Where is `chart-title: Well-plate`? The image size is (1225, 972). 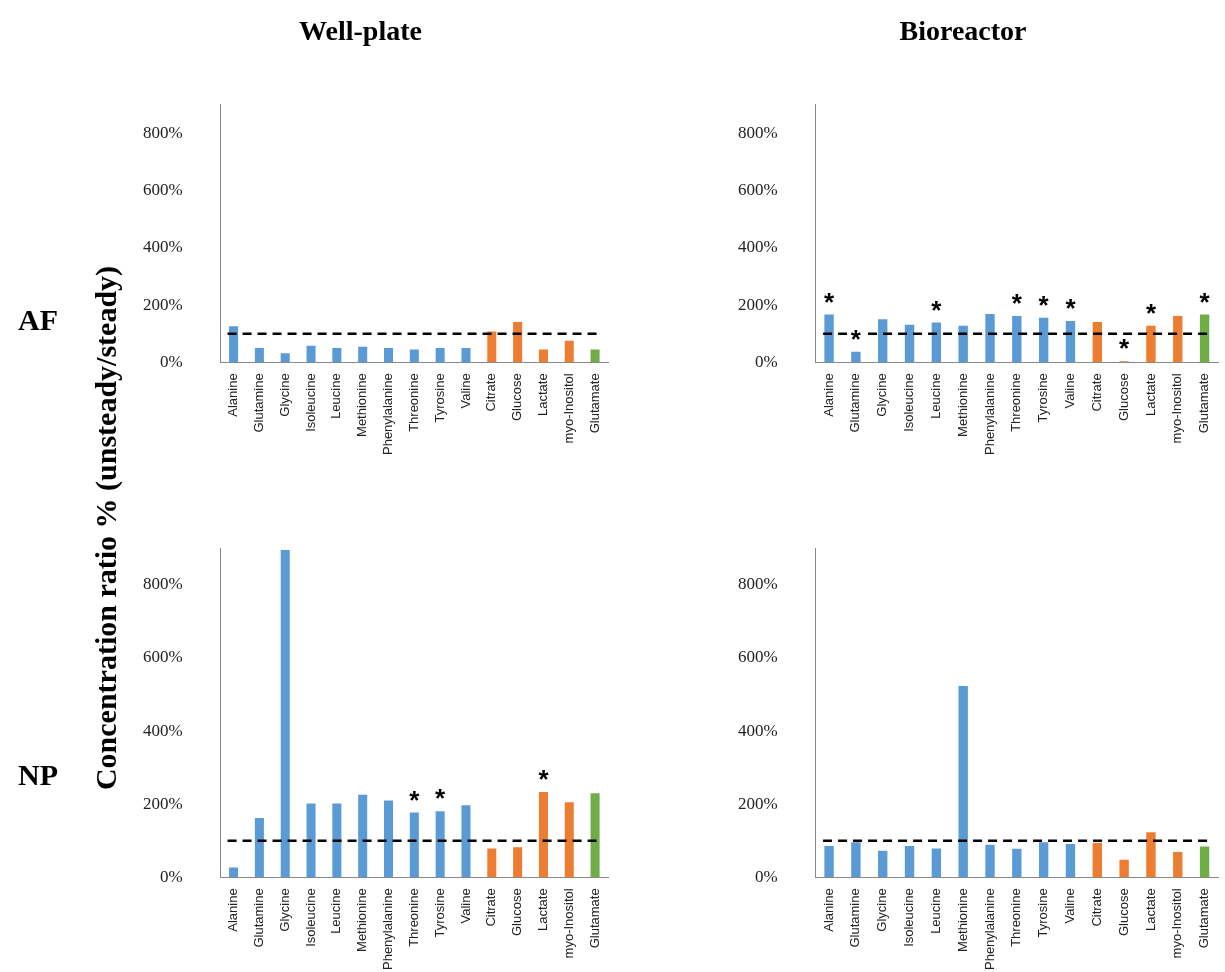 chart-title: Well-plate is located at coordinates (360, 31).